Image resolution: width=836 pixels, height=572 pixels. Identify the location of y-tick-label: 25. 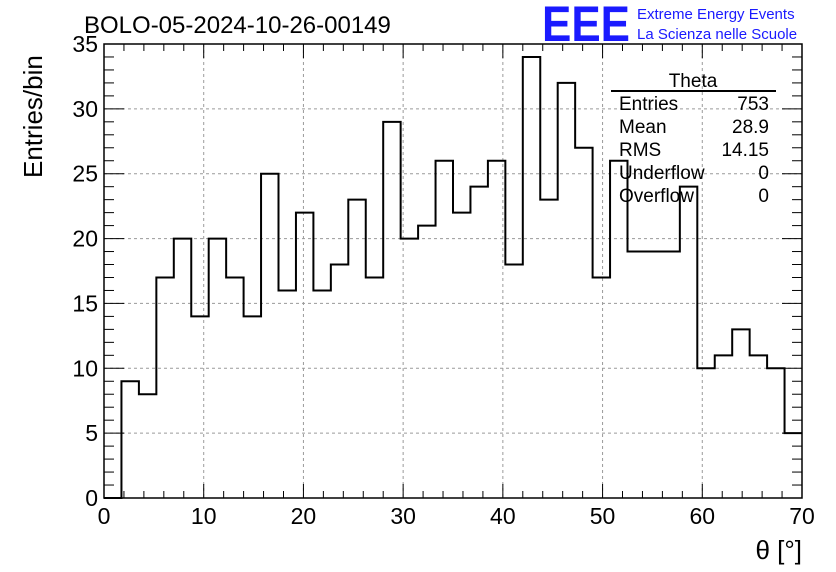
(85, 174).